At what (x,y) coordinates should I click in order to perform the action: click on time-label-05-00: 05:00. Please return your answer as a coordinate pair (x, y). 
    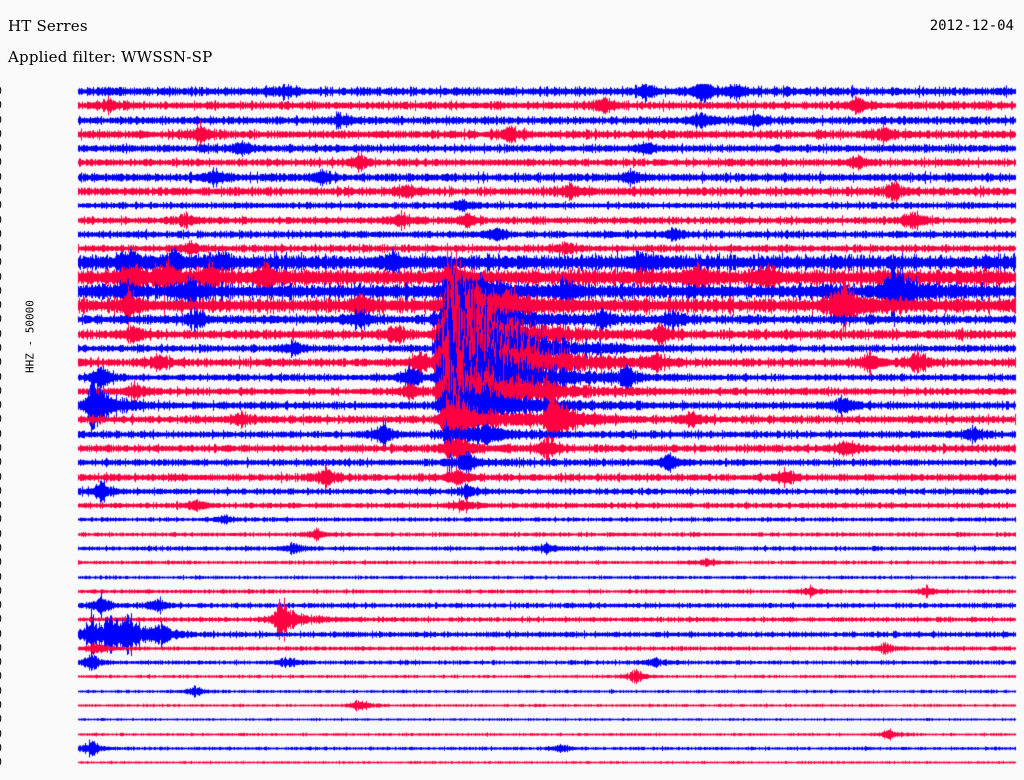
    Looking at the image, I should click on (1, 233).